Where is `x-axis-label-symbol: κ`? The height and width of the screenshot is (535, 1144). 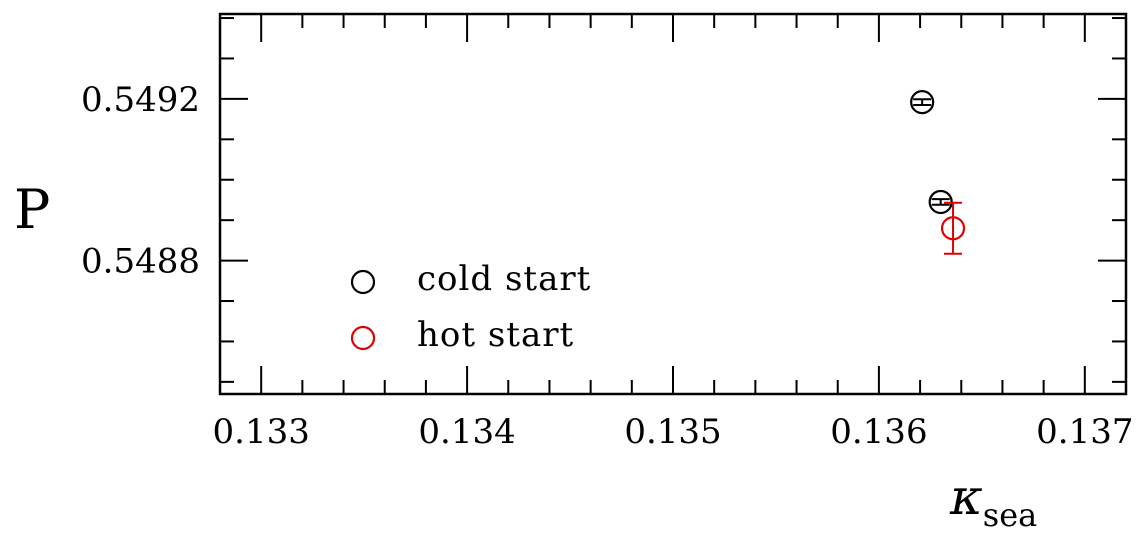
x-axis-label-symbol: κ is located at coordinates (966, 497).